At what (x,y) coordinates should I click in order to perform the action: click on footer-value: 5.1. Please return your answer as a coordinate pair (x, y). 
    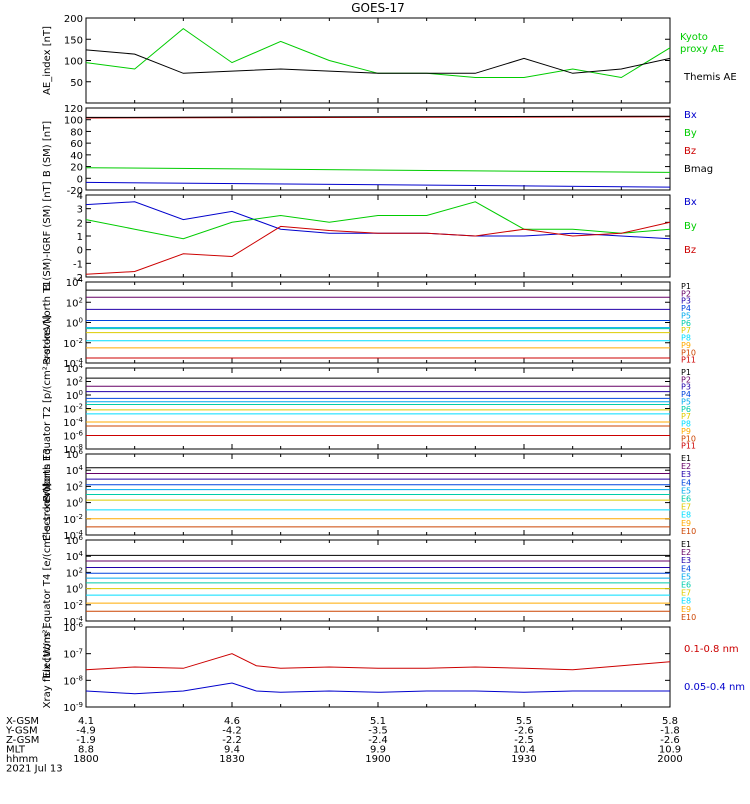
    Looking at the image, I should click on (378, 721).